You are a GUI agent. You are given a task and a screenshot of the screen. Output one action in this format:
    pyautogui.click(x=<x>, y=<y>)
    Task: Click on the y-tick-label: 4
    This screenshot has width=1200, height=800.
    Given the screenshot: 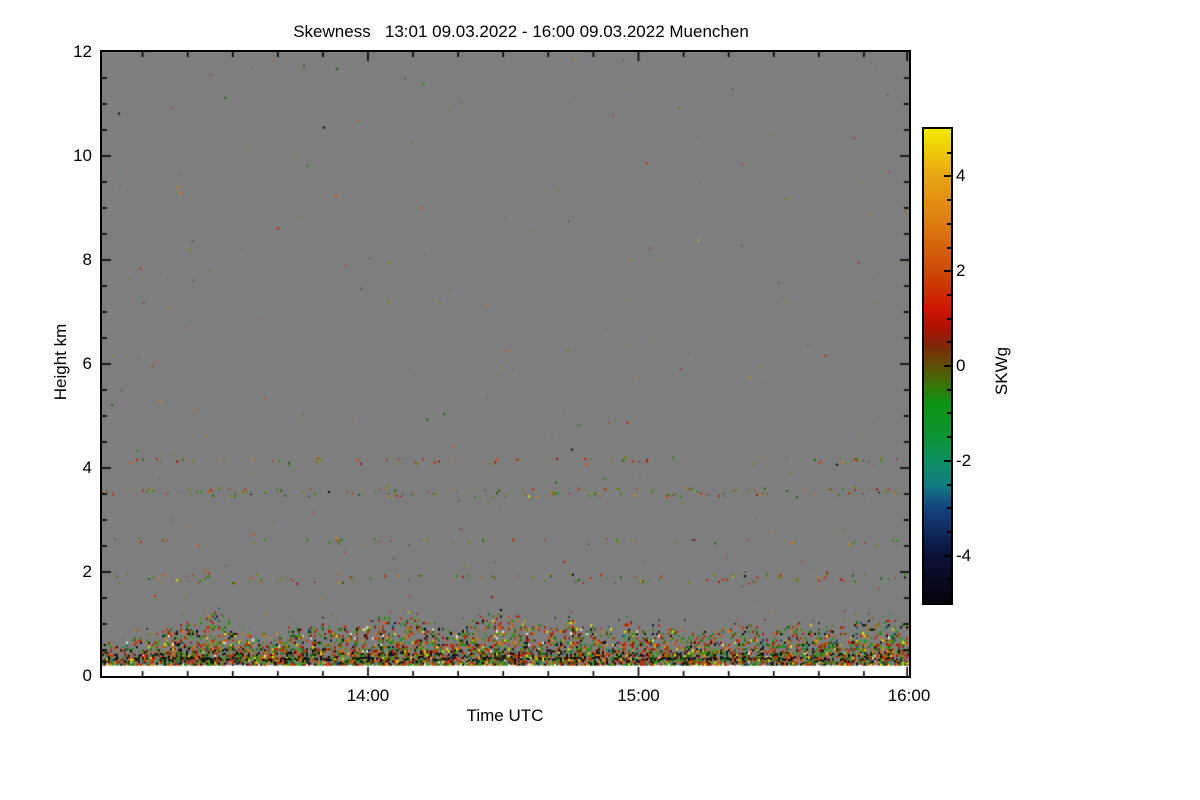 What is the action you would take?
    pyautogui.click(x=87, y=467)
    